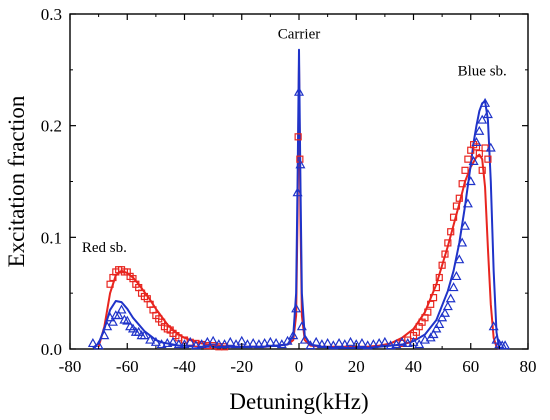 The width and height of the screenshot is (550, 420). What do you see at coordinates (51, 349) in the screenshot?
I see `y-tick-label: 0.0` at bounding box center [51, 349].